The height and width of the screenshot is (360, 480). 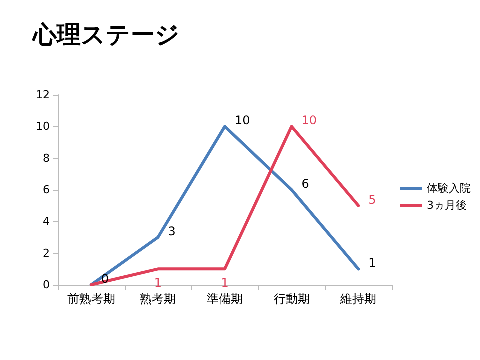 I want to click on y-tick-label: 10, so click(x=43, y=127).